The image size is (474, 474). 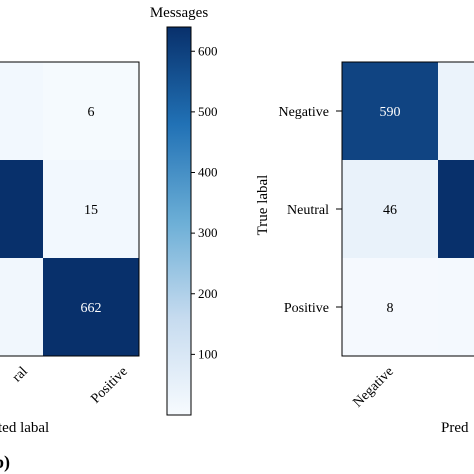 What do you see at coordinates (5, 462) in the screenshot?
I see `panel-label: b)` at bounding box center [5, 462].